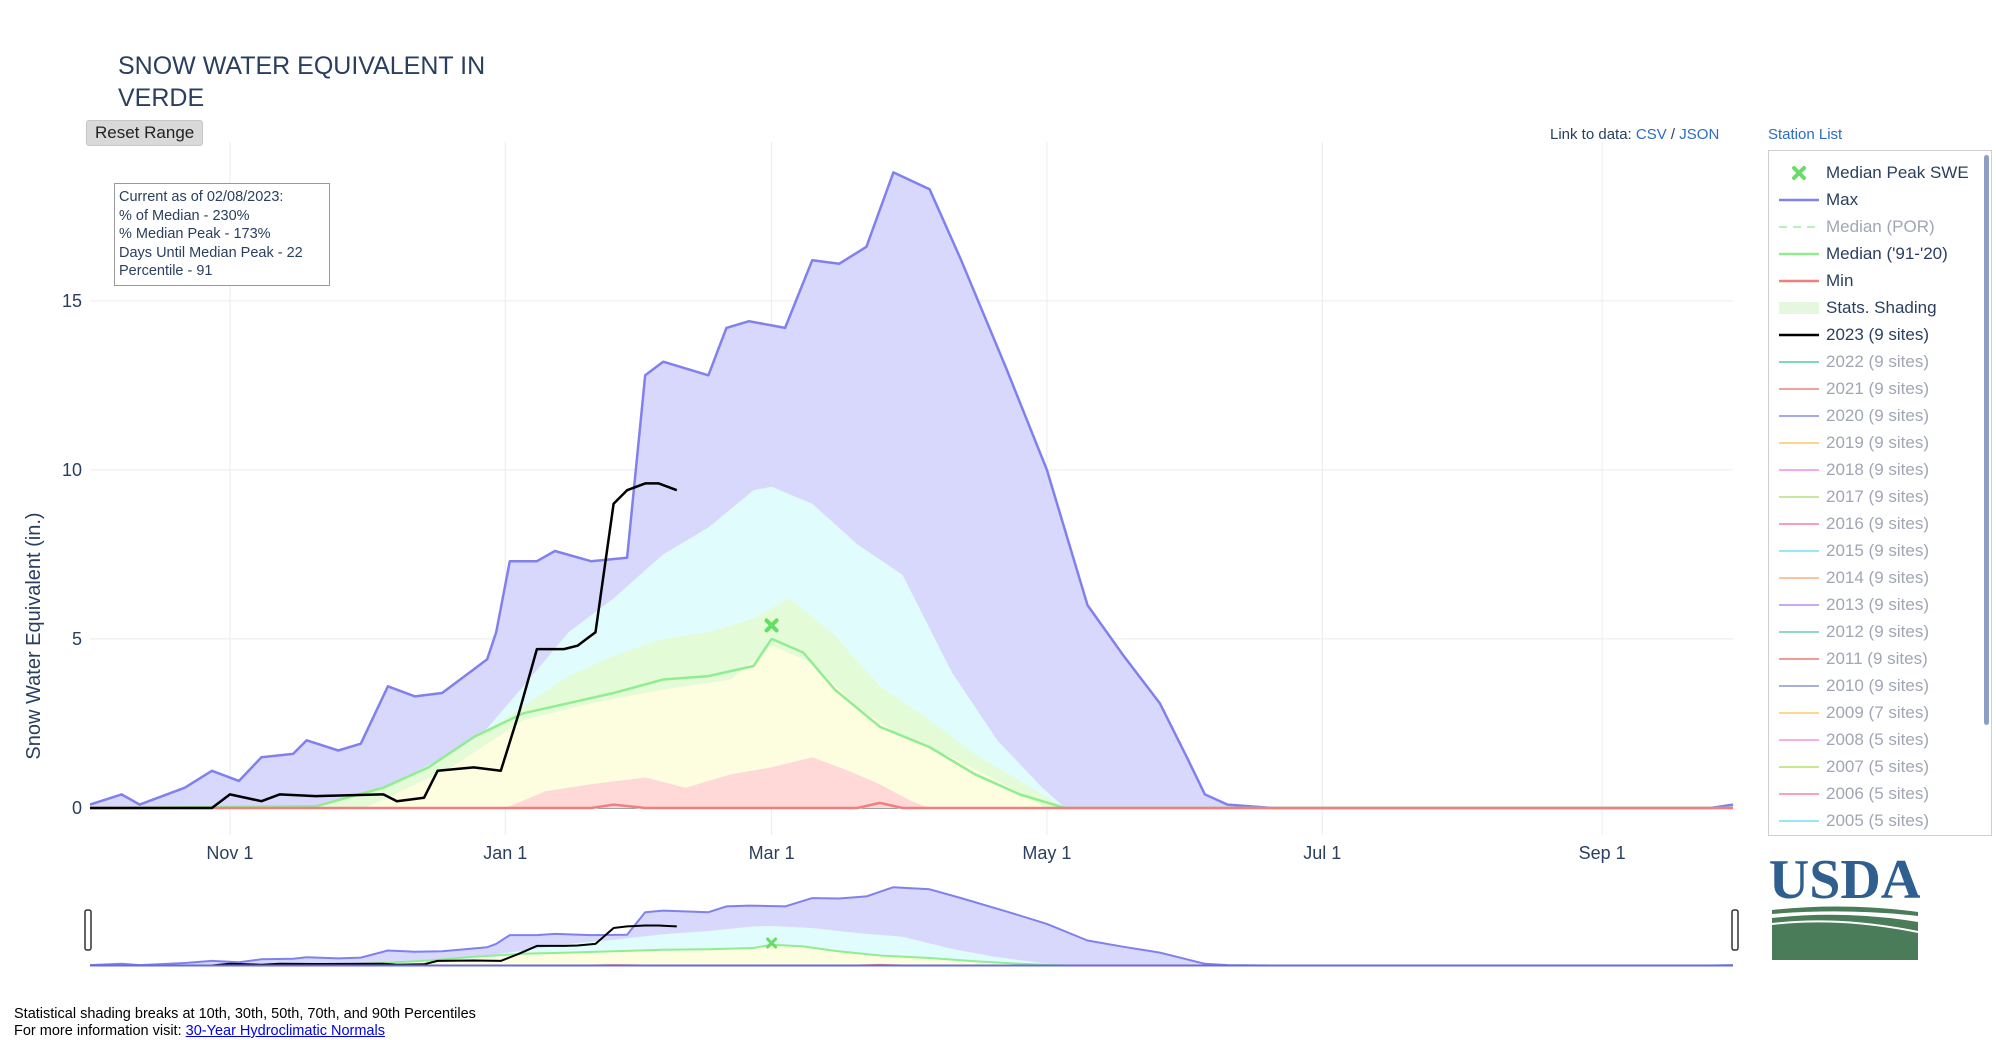  What do you see at coordinates (1874, 497) in the screenshot?
I see `legend-item: 2017 (9 sites)` at bounding box center [1874, 497].